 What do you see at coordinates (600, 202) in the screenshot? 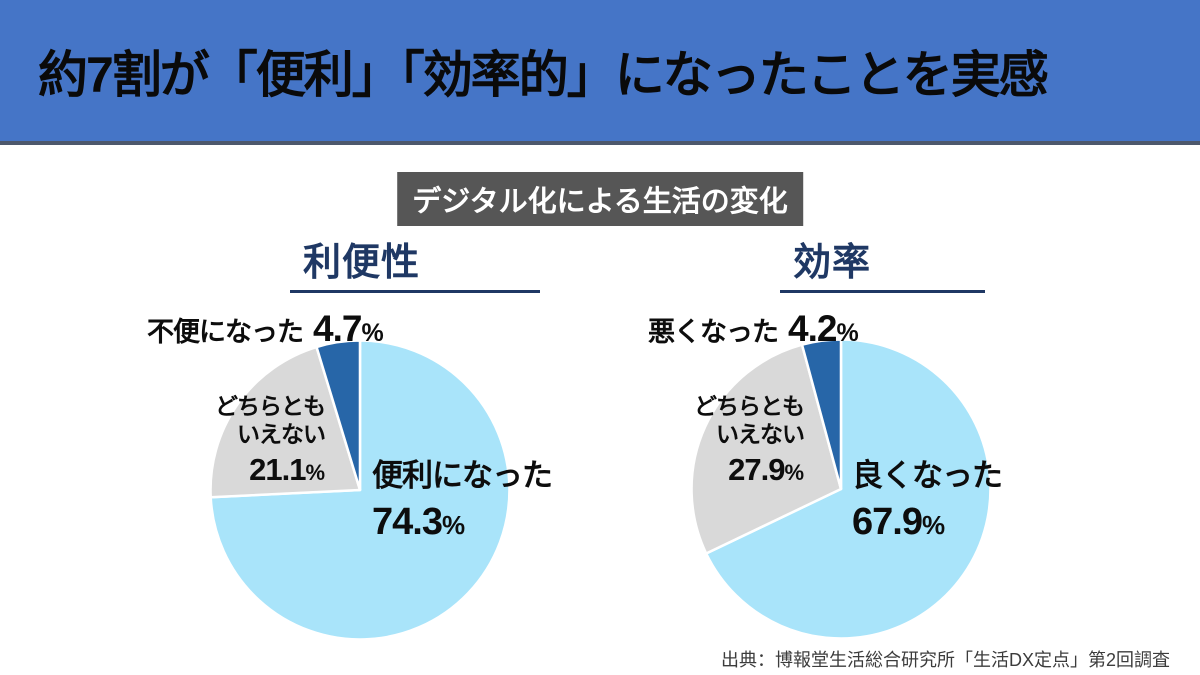
I see `subtitle-text: デジタル化による生活の変化` at bounding box center [600, 202].